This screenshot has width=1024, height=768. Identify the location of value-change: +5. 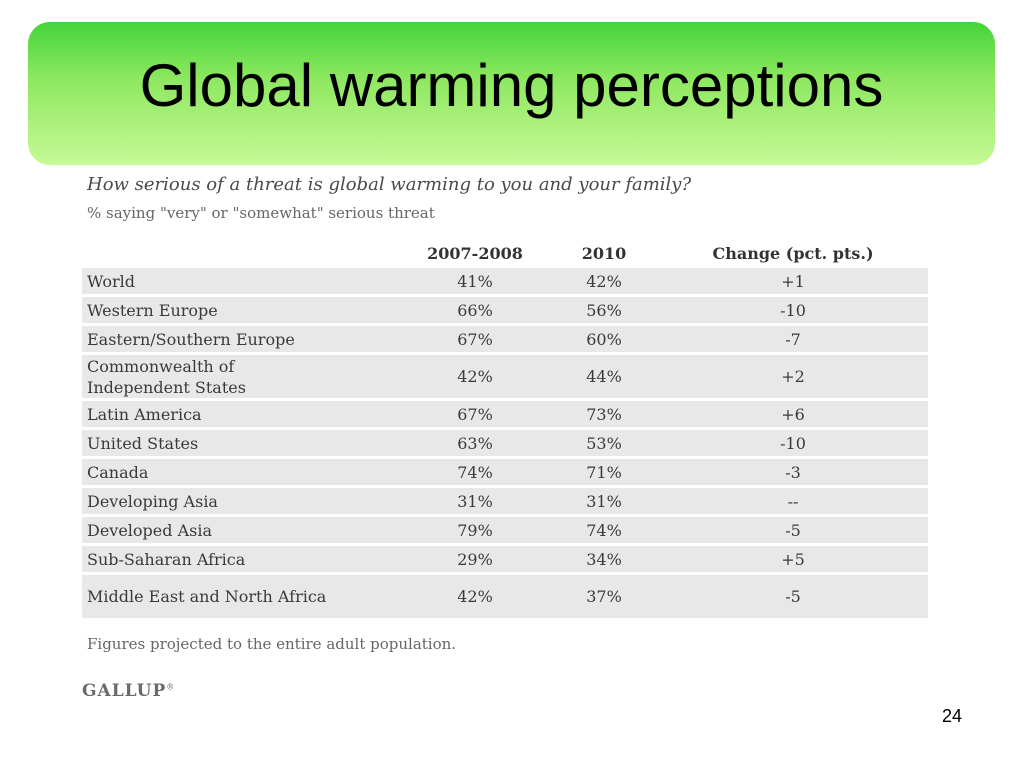
(793, 559).